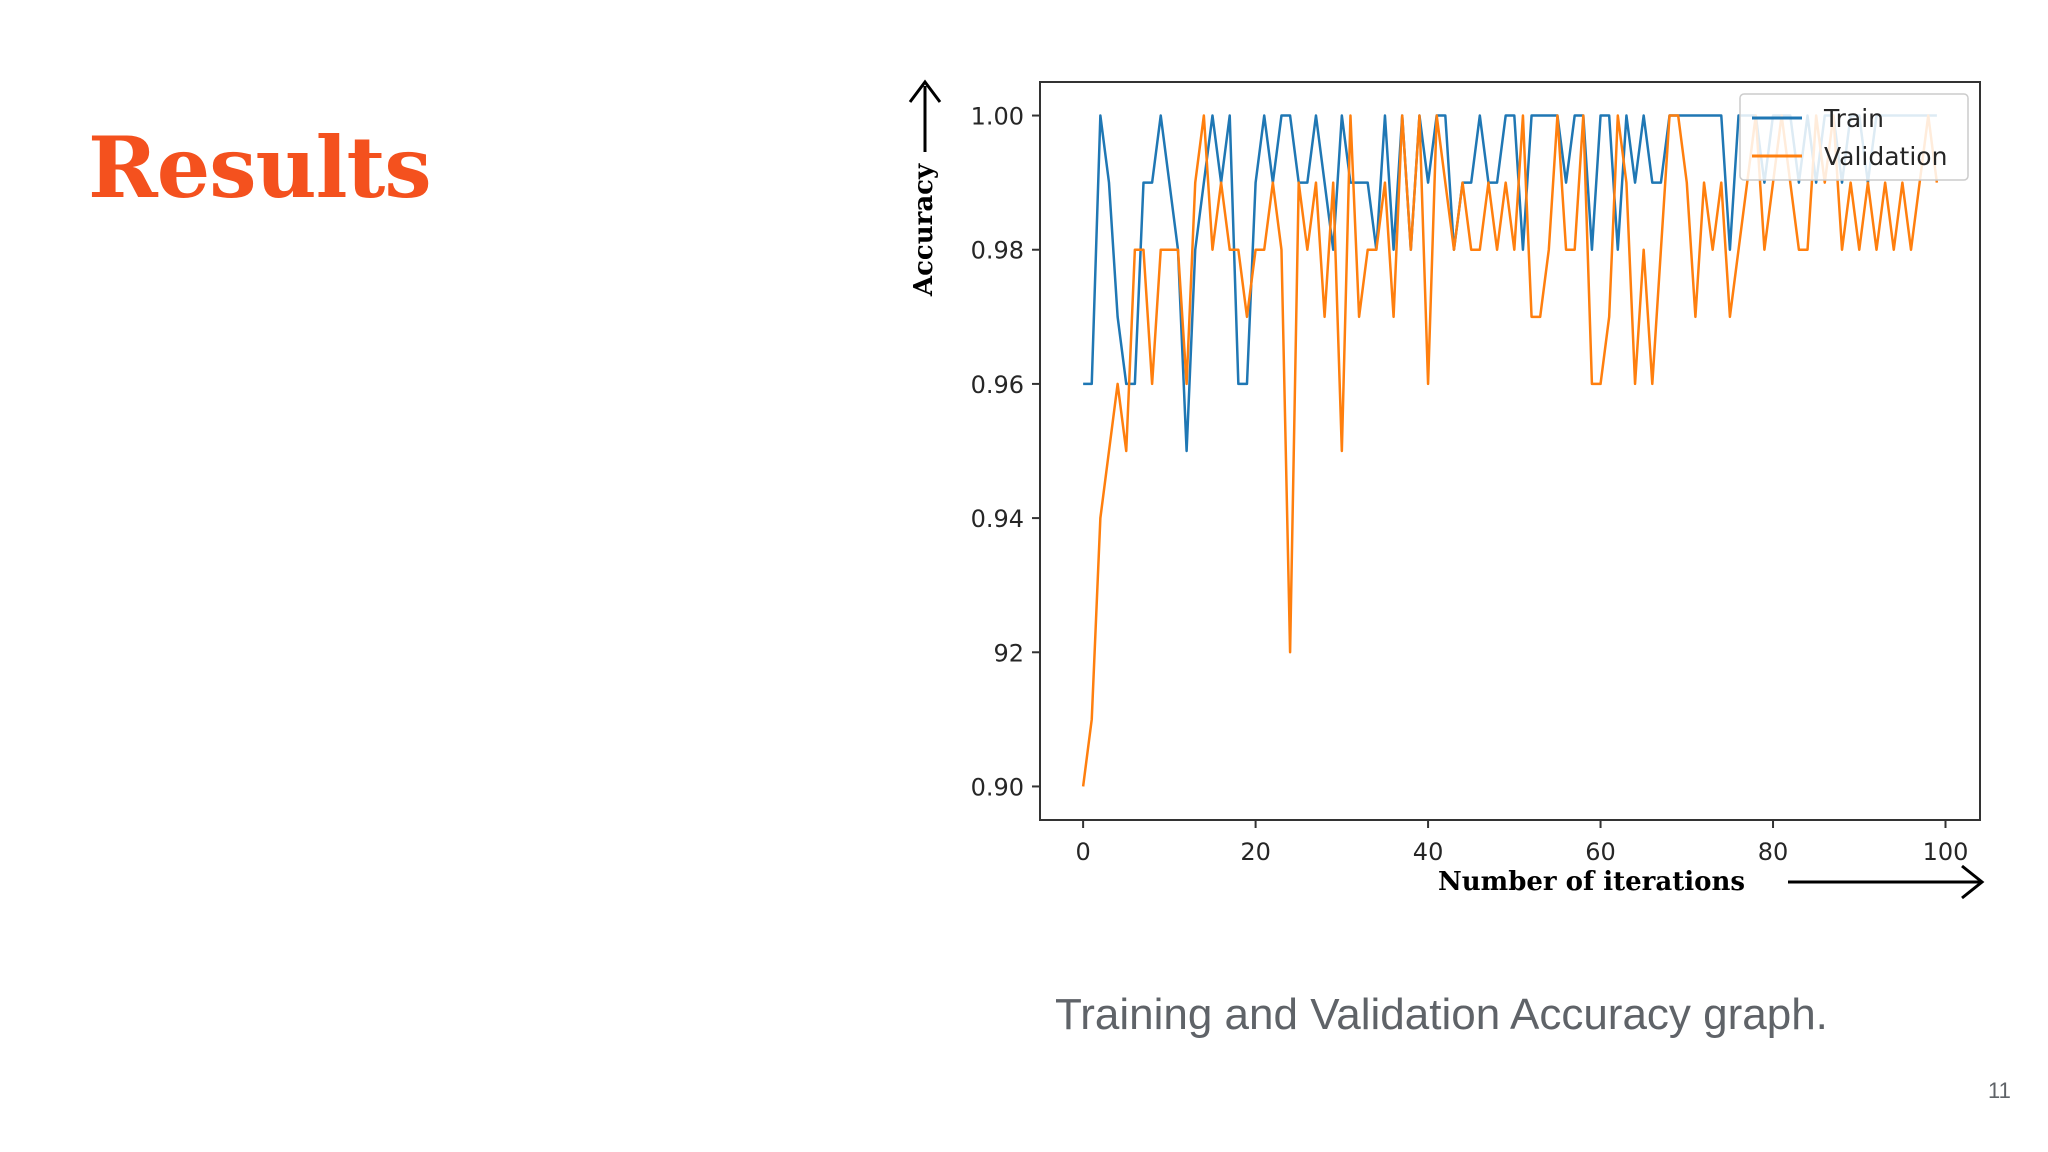 The image size is (2048, 1152). What do you see at coordinates (1008, 653) in the screenshot?
I see `y-tick-label: 92` at bounding box center [1008, 653].